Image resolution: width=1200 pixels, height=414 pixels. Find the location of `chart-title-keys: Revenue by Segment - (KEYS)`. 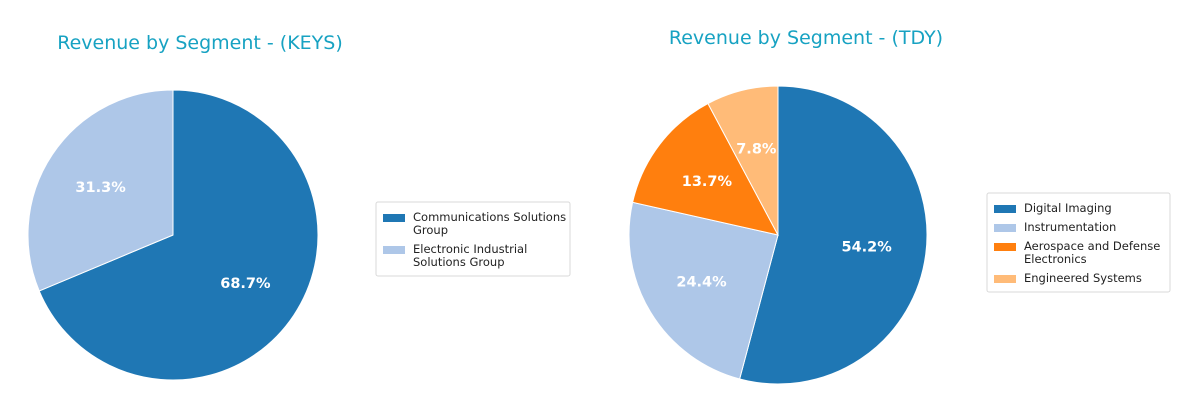

chart-title-keys: Revenue by Segment - (KEYS) is located at coordinates (200, 43).